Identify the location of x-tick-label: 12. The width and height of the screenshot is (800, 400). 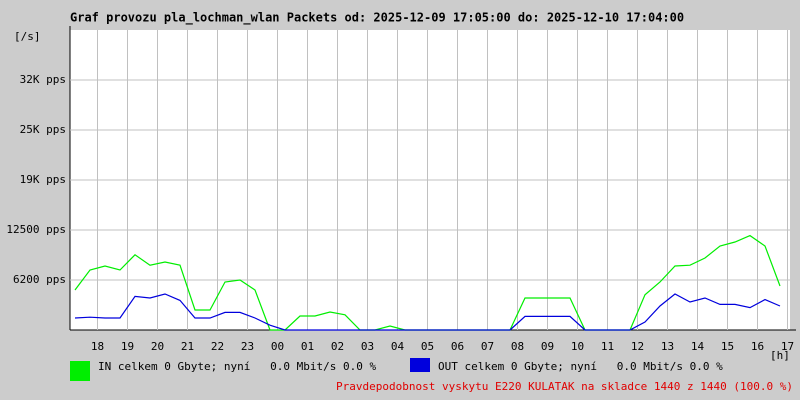
(637, 346).